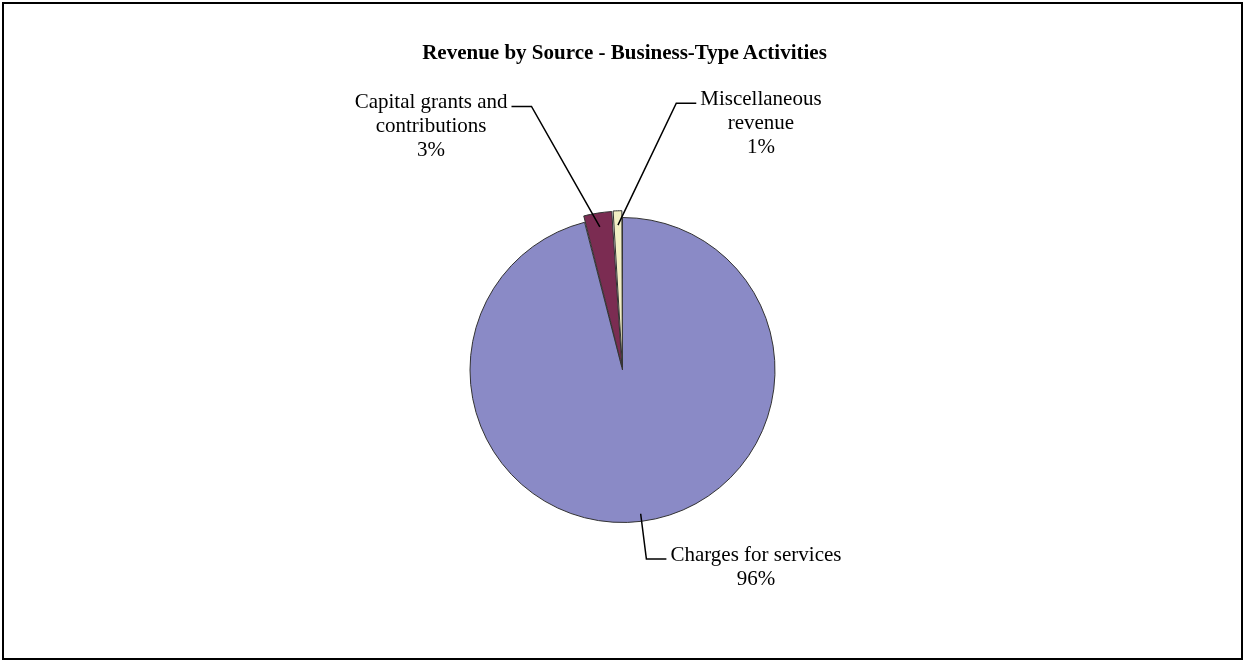  I want to click on slice-label: Miscellaneous revenue, so click(761, 109).